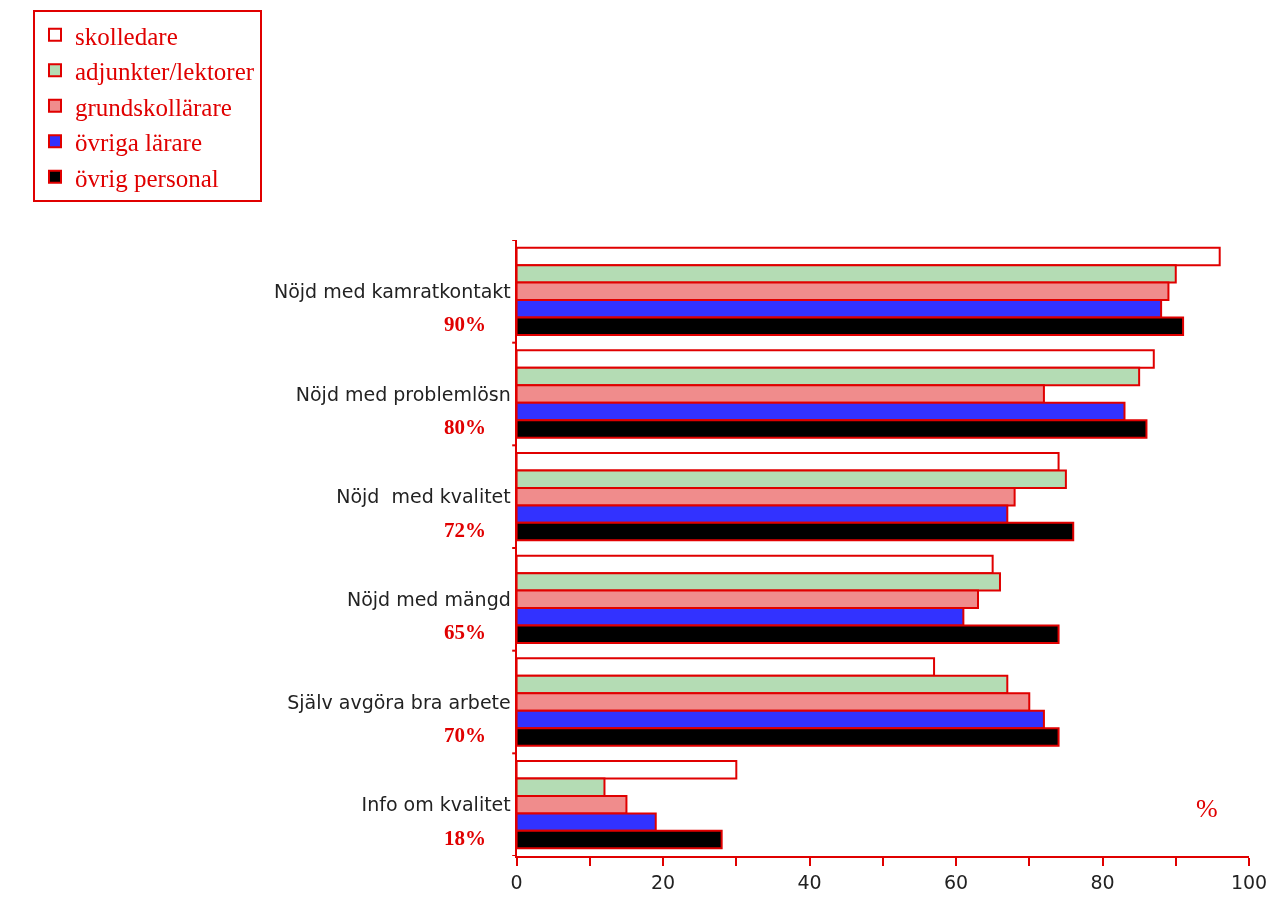 The image size is (1279, 905). What do you see at coordinates (465, 324) in the screenshot?
I see `text: 90%` at bounding box center [465, 324].